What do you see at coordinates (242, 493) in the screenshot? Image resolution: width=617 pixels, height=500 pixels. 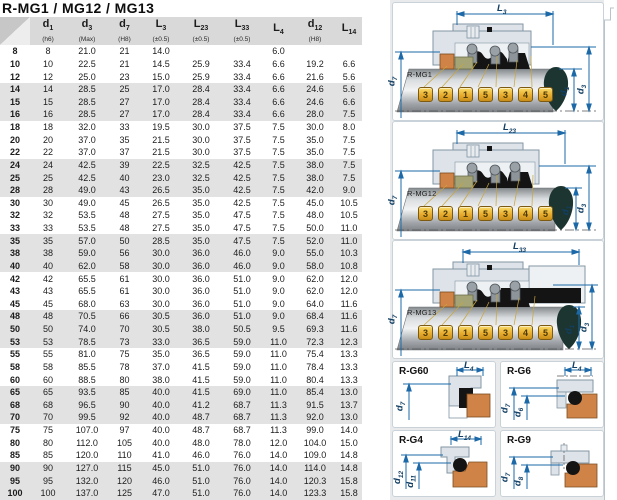 I see `cell: 76.0` at bounding box center [242, 493].